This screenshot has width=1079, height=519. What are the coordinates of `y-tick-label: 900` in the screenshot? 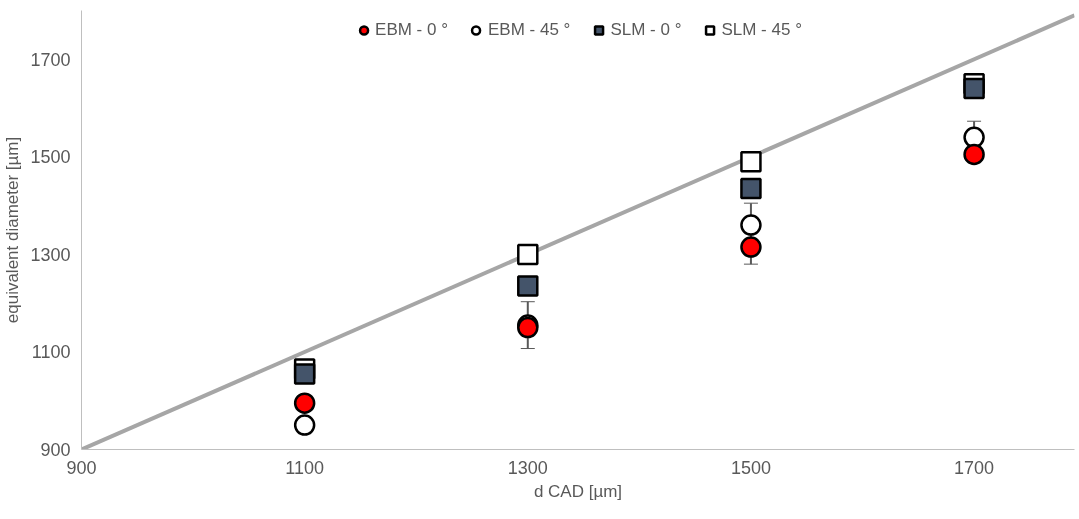 It's located at (55, 450).